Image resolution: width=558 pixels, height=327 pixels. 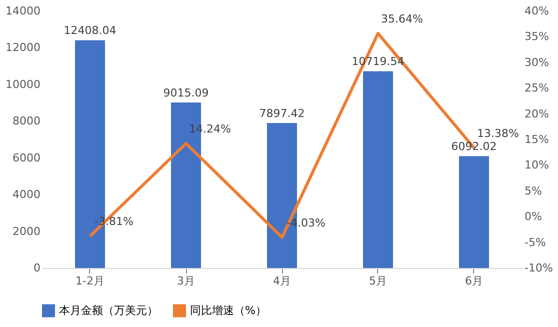 What do you see at coordinates (228, 310) in the screenshot?
I see `legend-label: 同比增速（%）` at bounding box center [228, 310].